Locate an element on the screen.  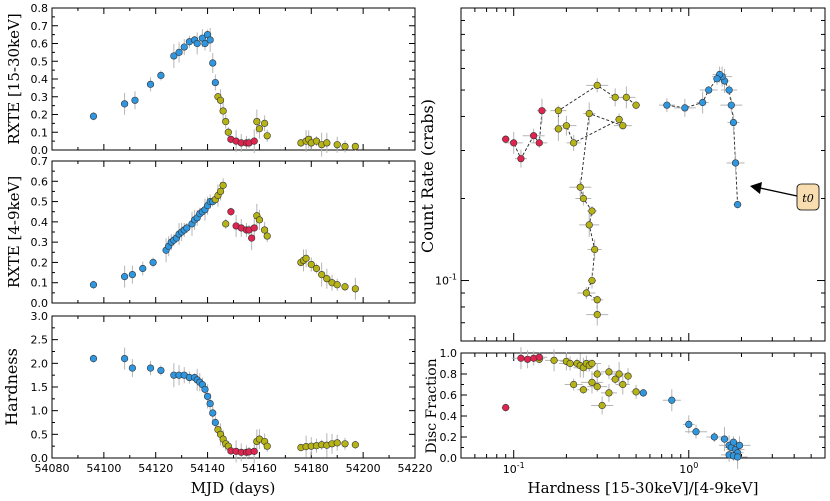
hardness-time-ytick-label-6: 3.0 is located at coordinates (40, 316).